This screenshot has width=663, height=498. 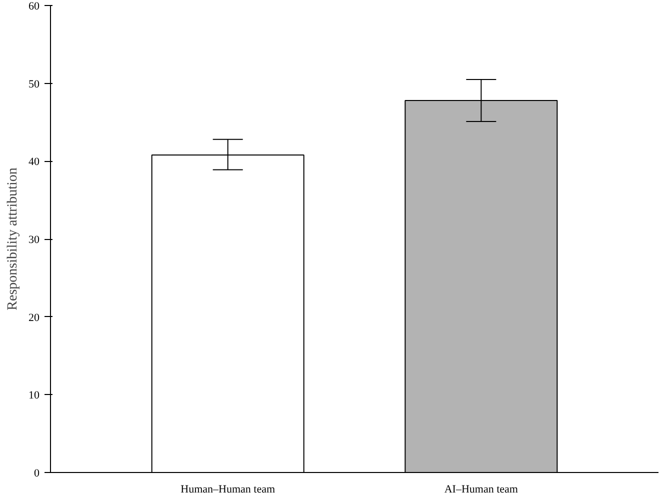 I want to click on y-tick-label: 50, so click(x=34, y=84).